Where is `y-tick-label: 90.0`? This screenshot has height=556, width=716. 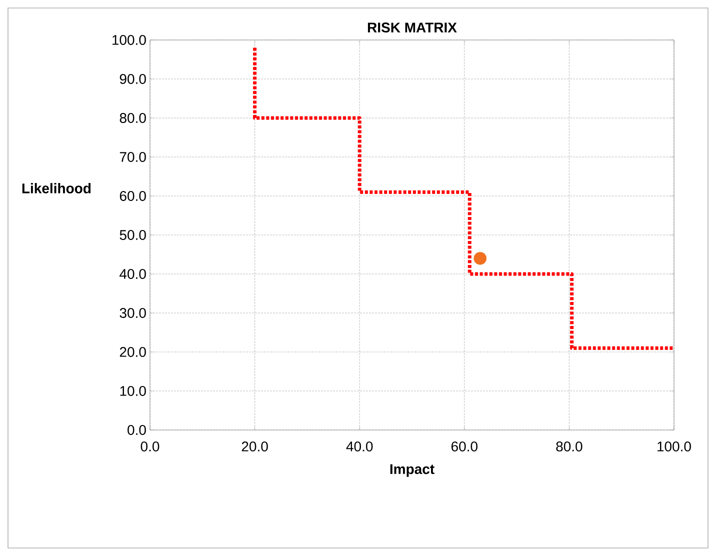 y-tick-label: 90.0 is located at coordinates (133, 79).